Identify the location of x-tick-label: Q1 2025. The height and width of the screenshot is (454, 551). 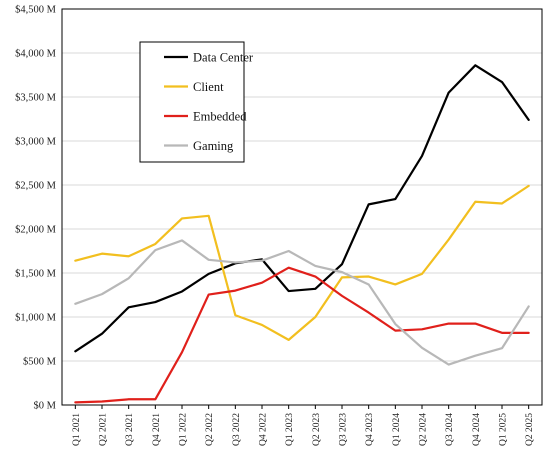
(504, 429).